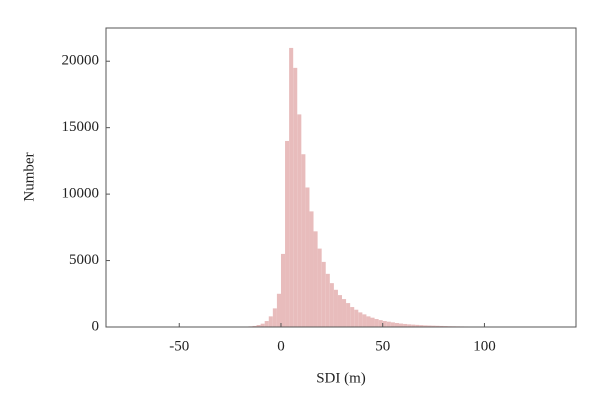 The image size is (600, 405). What do you see at coordinates (29, 176) in the screenshot?
I see `y-axis-label: Number` at bounding box center [29, 176].